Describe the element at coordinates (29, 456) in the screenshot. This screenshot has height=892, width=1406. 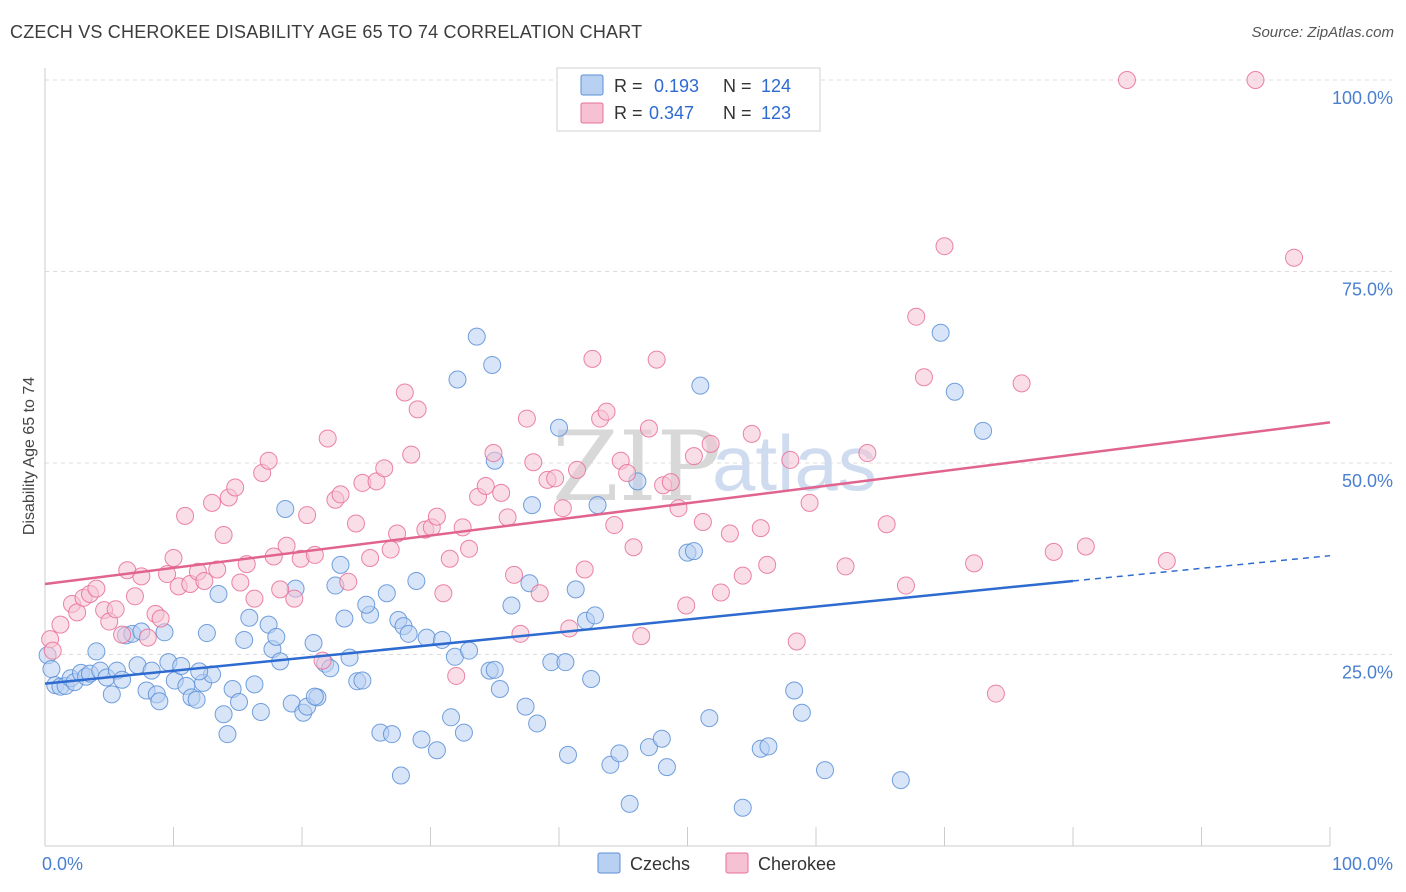
I see `y-axis-title: Disability Age 65 to 74` at that location.